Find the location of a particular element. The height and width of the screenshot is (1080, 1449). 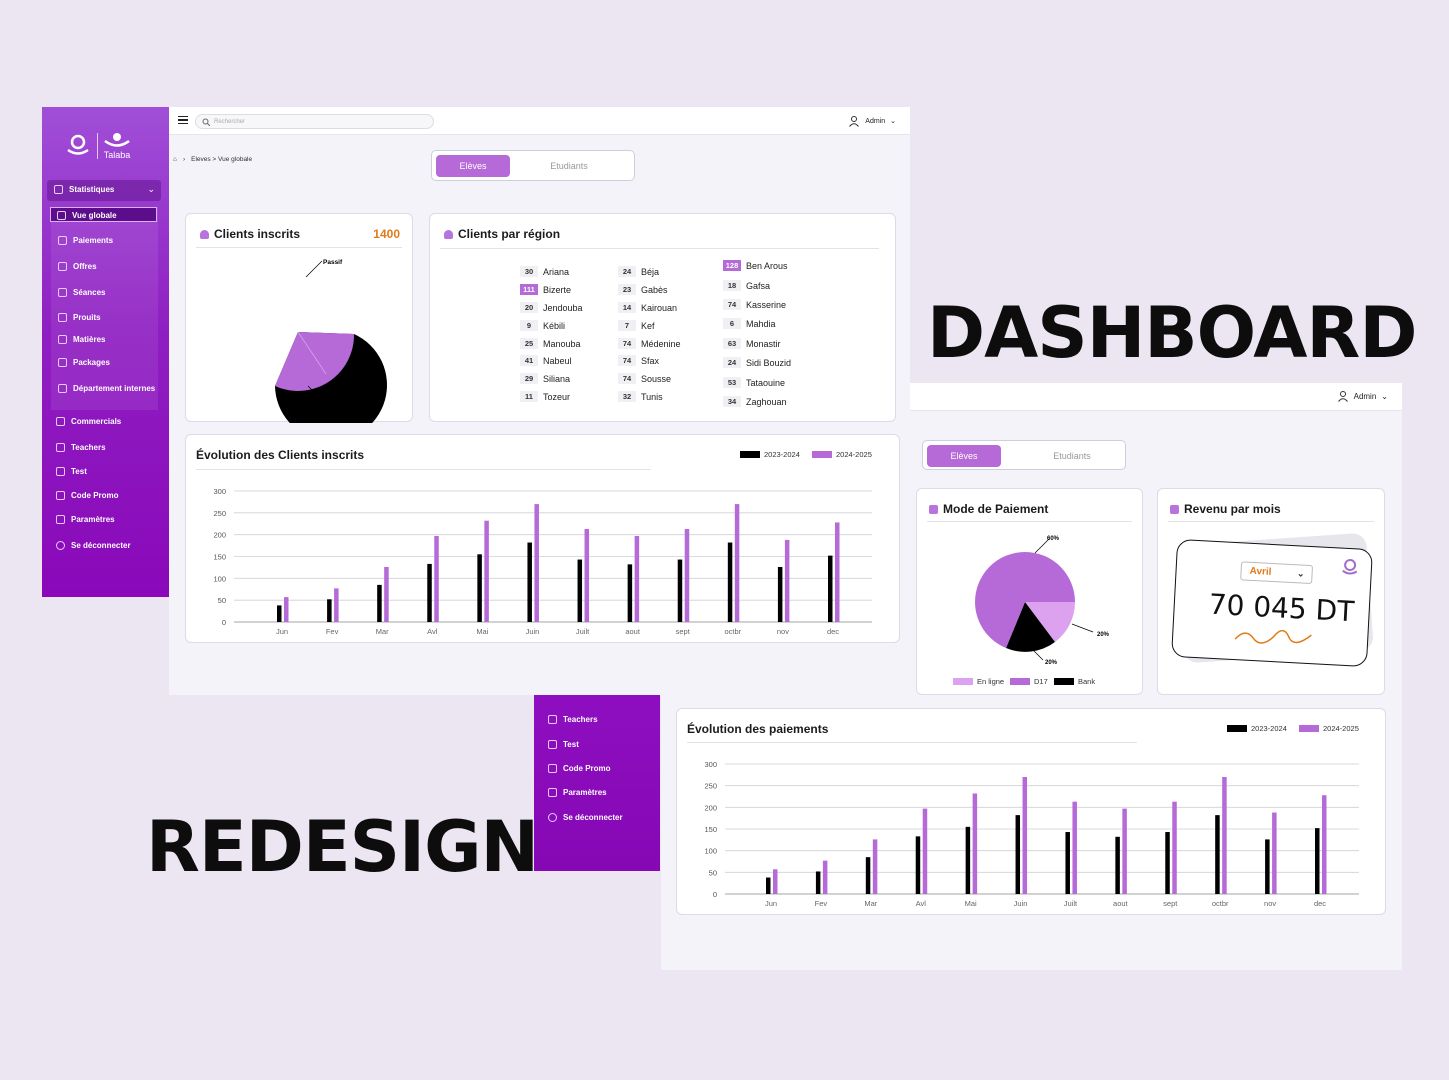

user-menu-2: Admin ⌄ is located at coordinates (1362, 396).